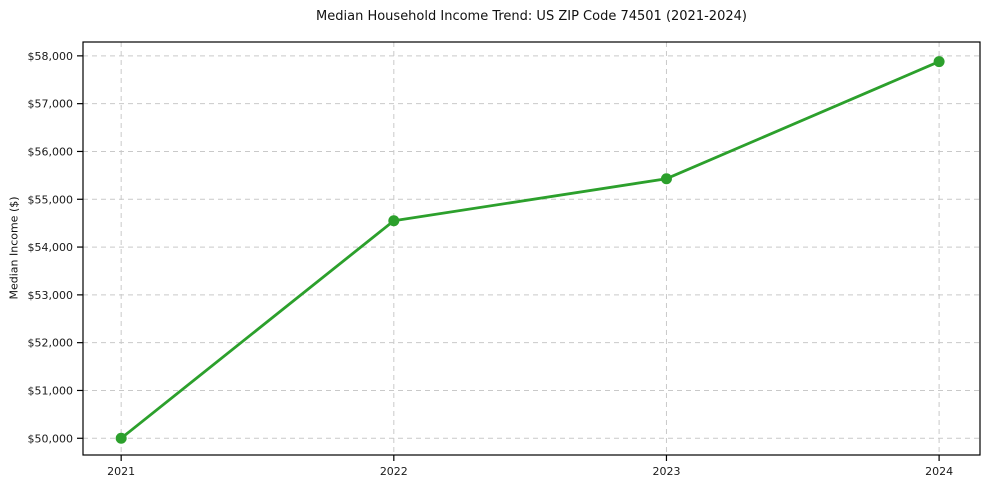 The width and height of the screenshot is (989, 490). Describe the element at coordinates (51, 390) in the screenshot. I see `y-tick-label: $51,000` at that location.